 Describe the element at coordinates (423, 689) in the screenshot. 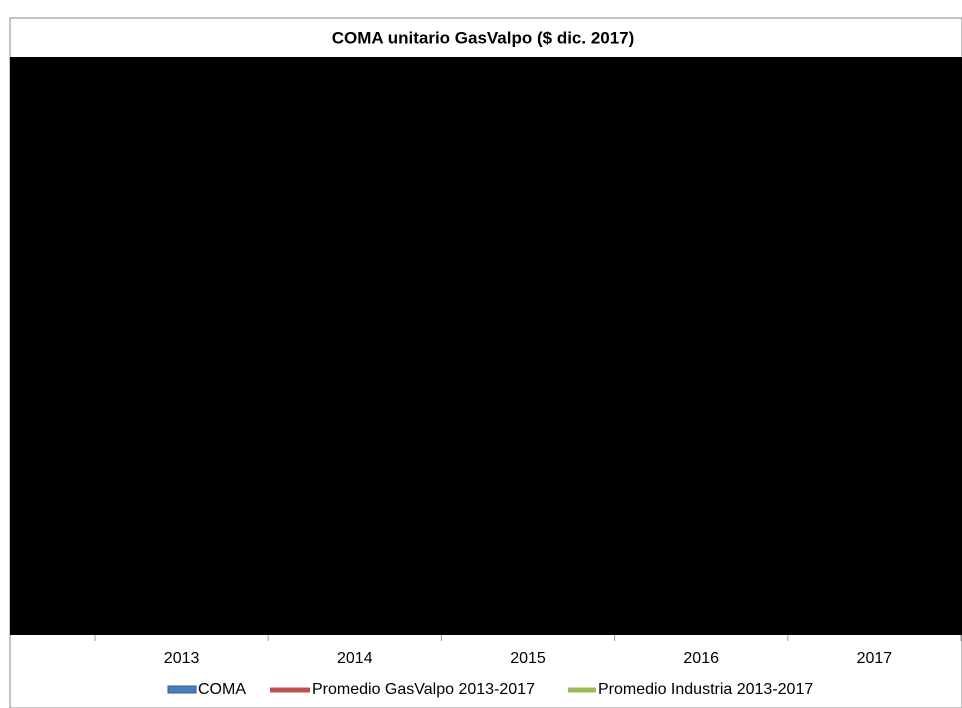

I see `legend-label: Promedio GasValpo 2013-2017` at that location.